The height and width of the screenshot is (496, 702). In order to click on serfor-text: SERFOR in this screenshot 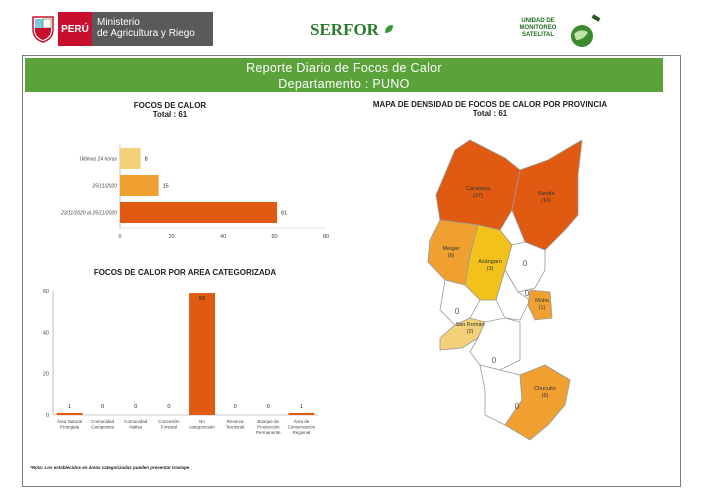, I will do `click(344, 29)`.